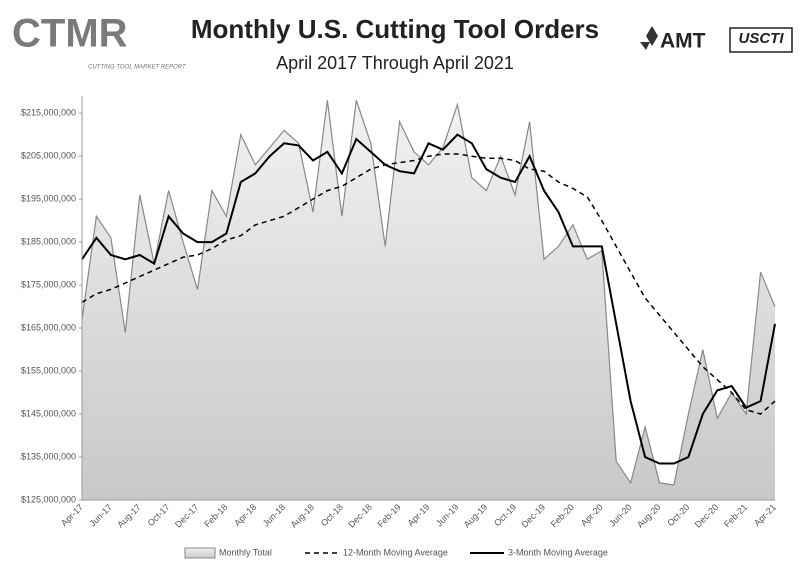  What do you see at coordinates (48, 499) in the screenshot?
I see `y-tick-label: $125,000,000` at bounding box center [48, 499].